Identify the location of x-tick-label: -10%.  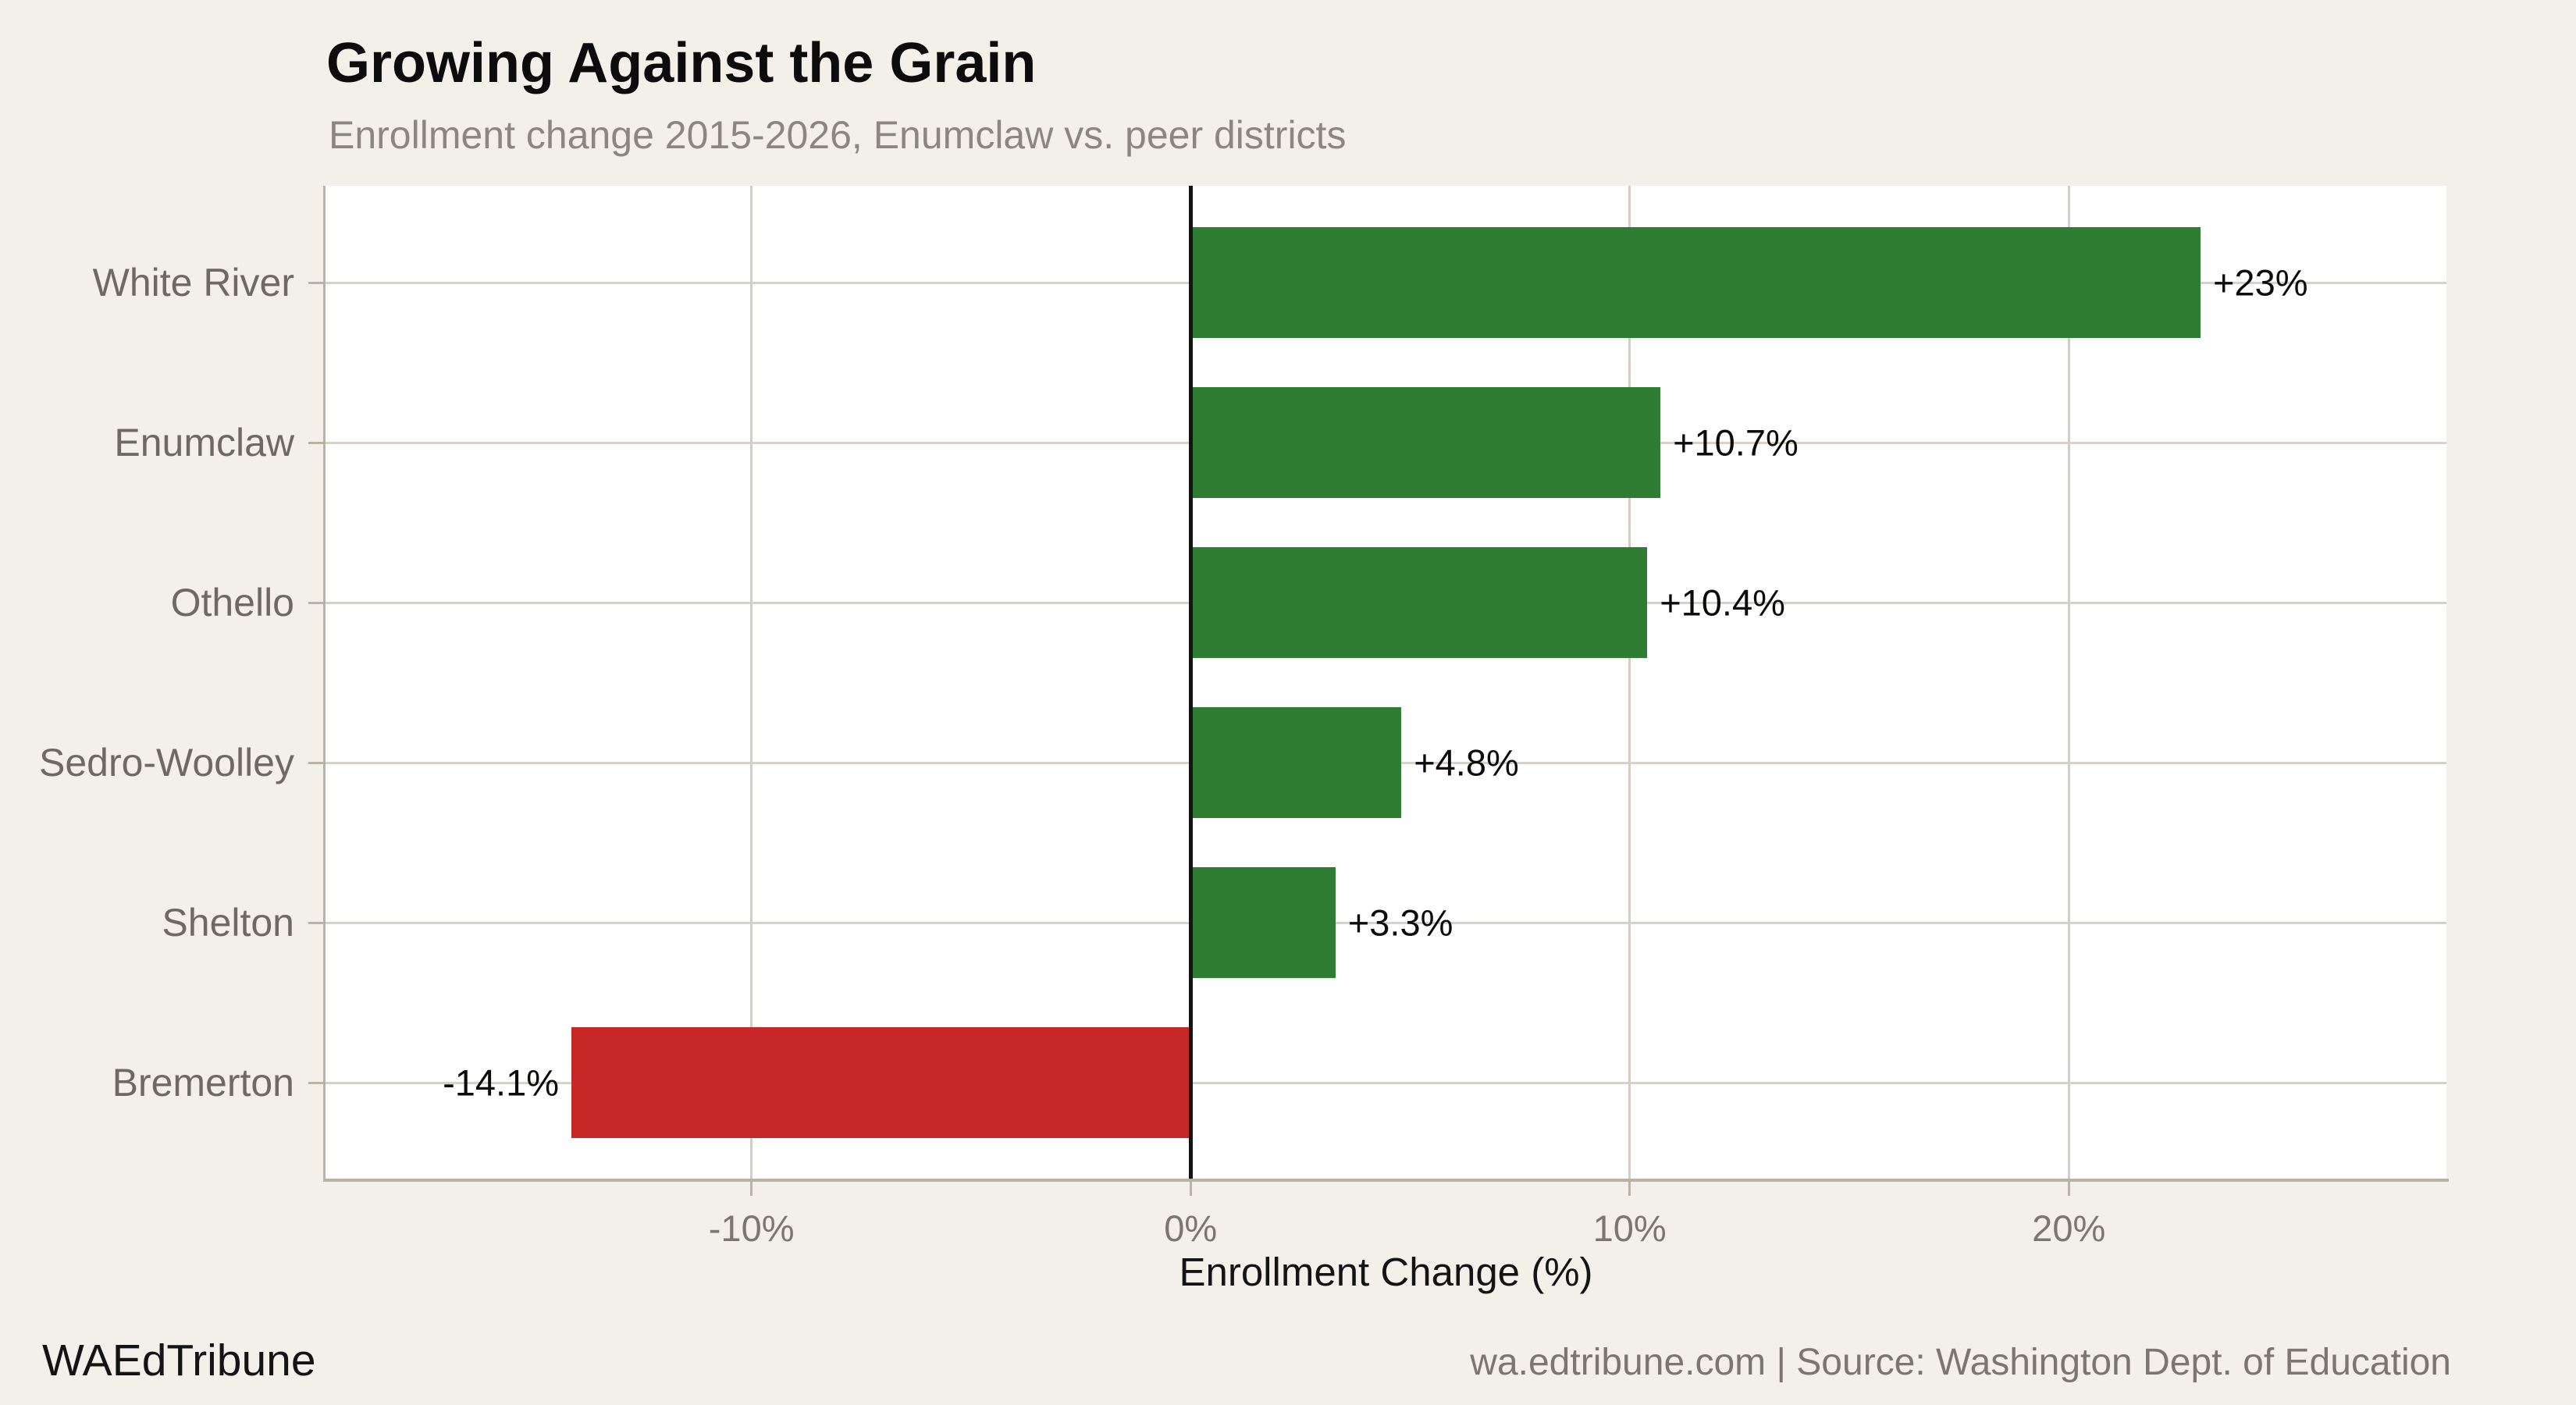
(751, 1228).